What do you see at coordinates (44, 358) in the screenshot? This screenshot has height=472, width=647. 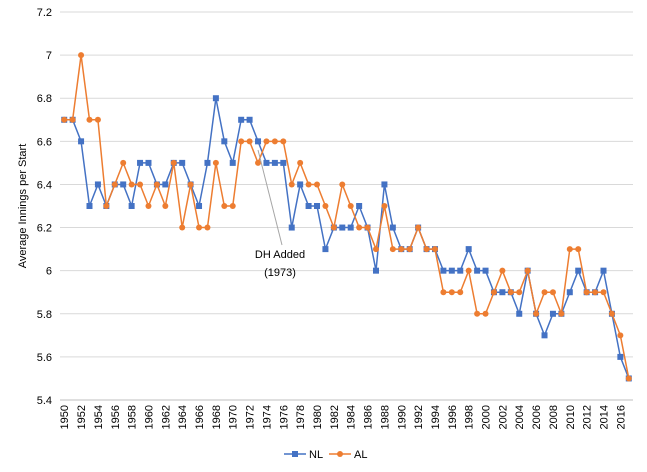 I see `y-tick-label: 5.6` at bounding box center [44, 358].